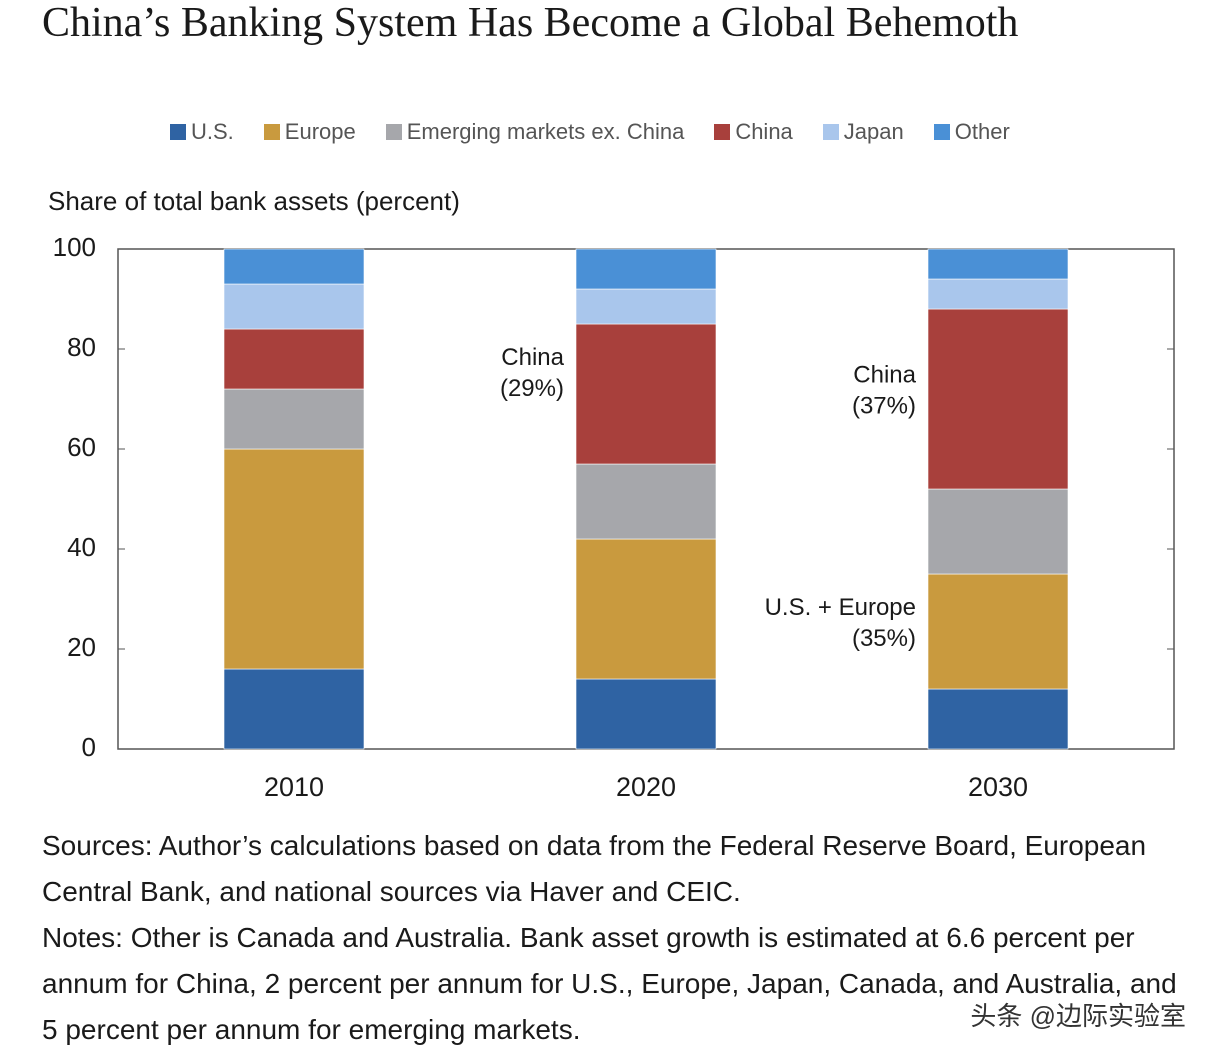 This screenshot has width=1214, height=1058. I want to click on y-axis-label: Share of total bank assets (percent), so click(254, 201).